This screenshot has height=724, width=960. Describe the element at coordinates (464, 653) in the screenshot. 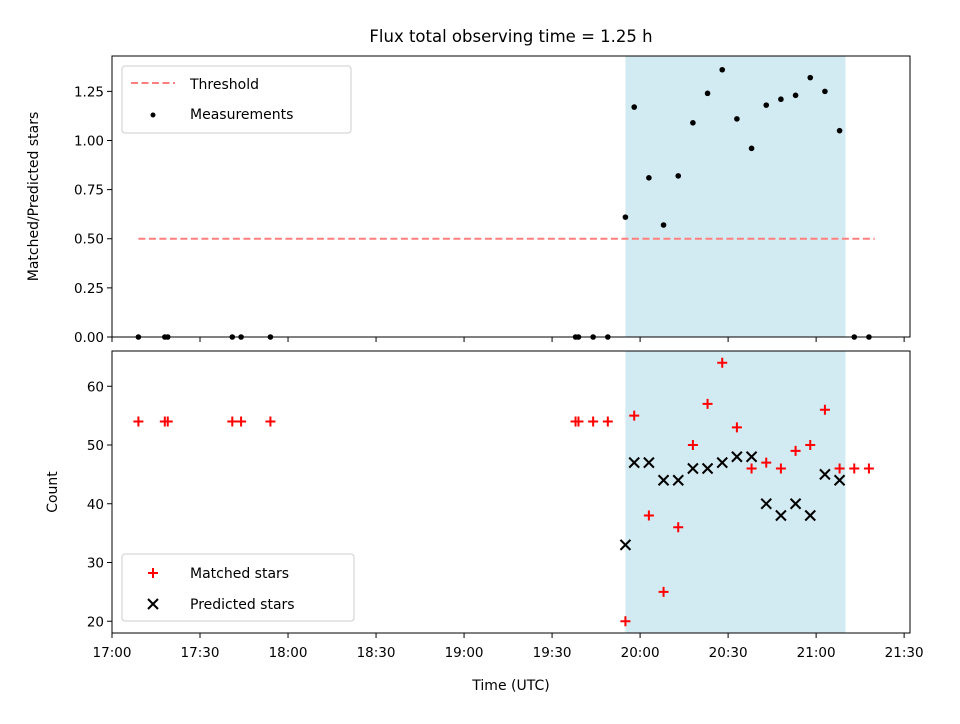

I see `x-tick-label: 19:00` at that location.